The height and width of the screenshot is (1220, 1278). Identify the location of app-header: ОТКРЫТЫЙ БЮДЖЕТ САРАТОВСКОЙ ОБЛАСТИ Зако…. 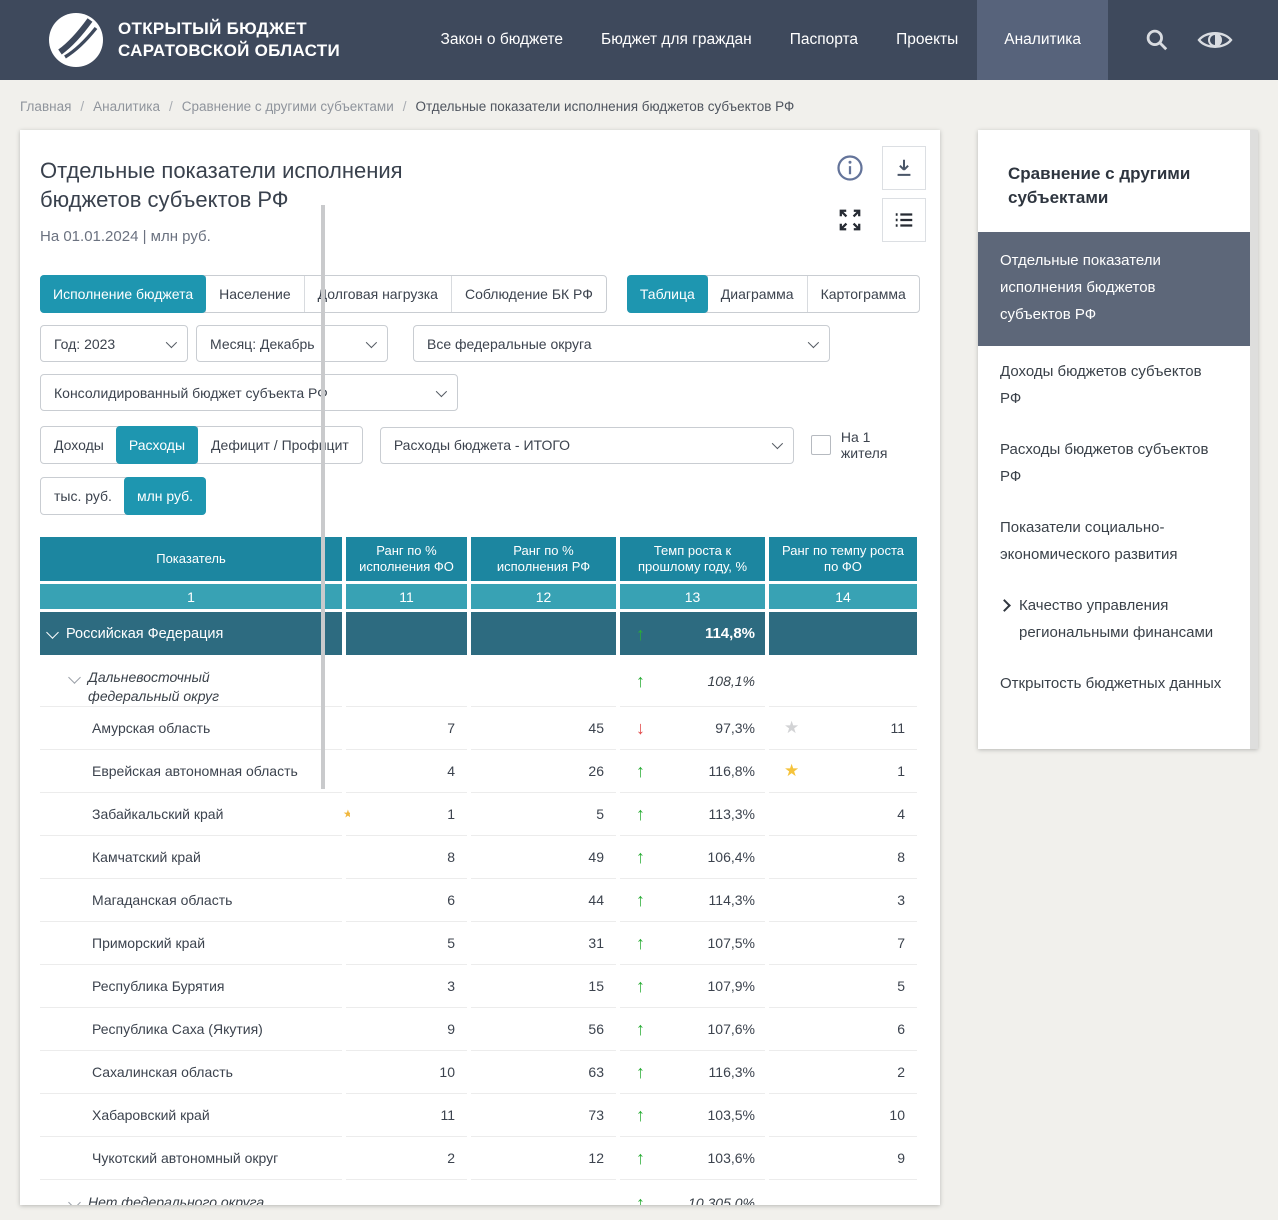
(639, 40).